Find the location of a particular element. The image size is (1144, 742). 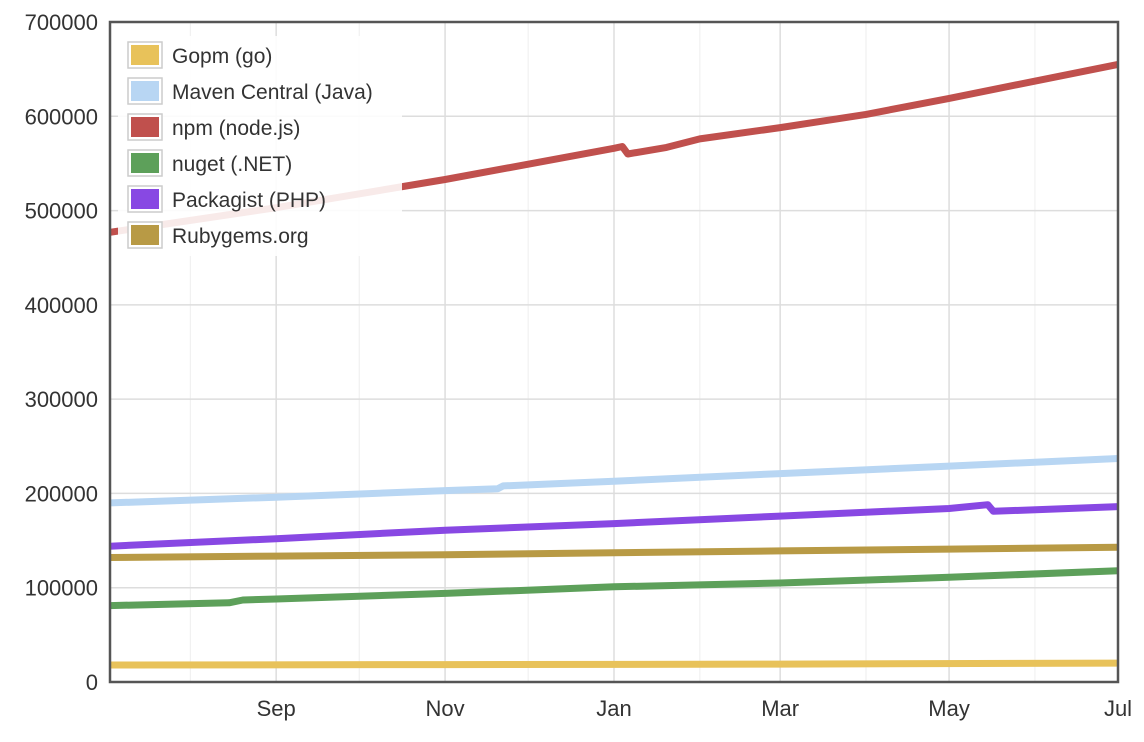

y-tick-label: 700000 is located at coordinates (61, 22).